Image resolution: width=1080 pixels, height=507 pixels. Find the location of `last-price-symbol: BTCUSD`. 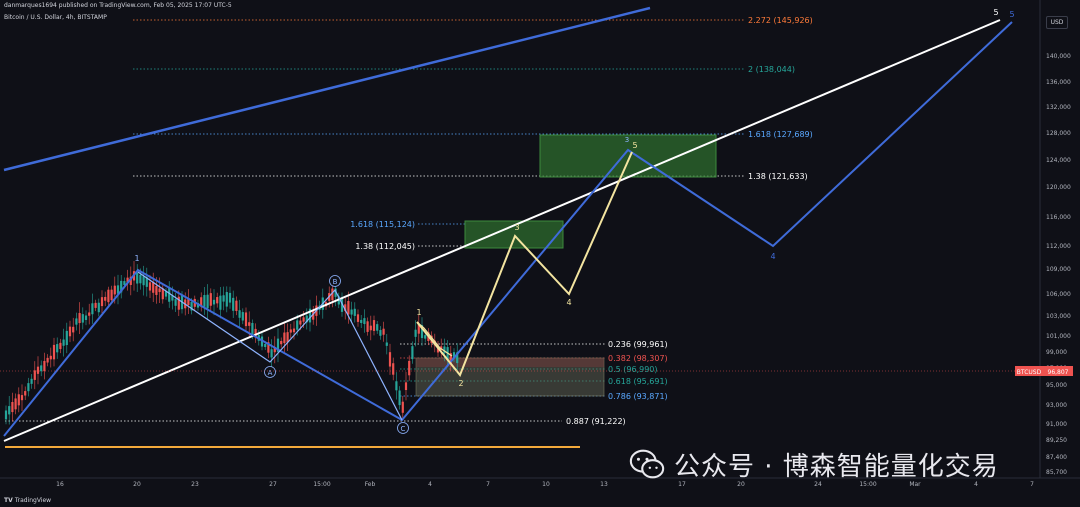

last-price-symbol: BTCUSD is located at coordinates (1029, 372).